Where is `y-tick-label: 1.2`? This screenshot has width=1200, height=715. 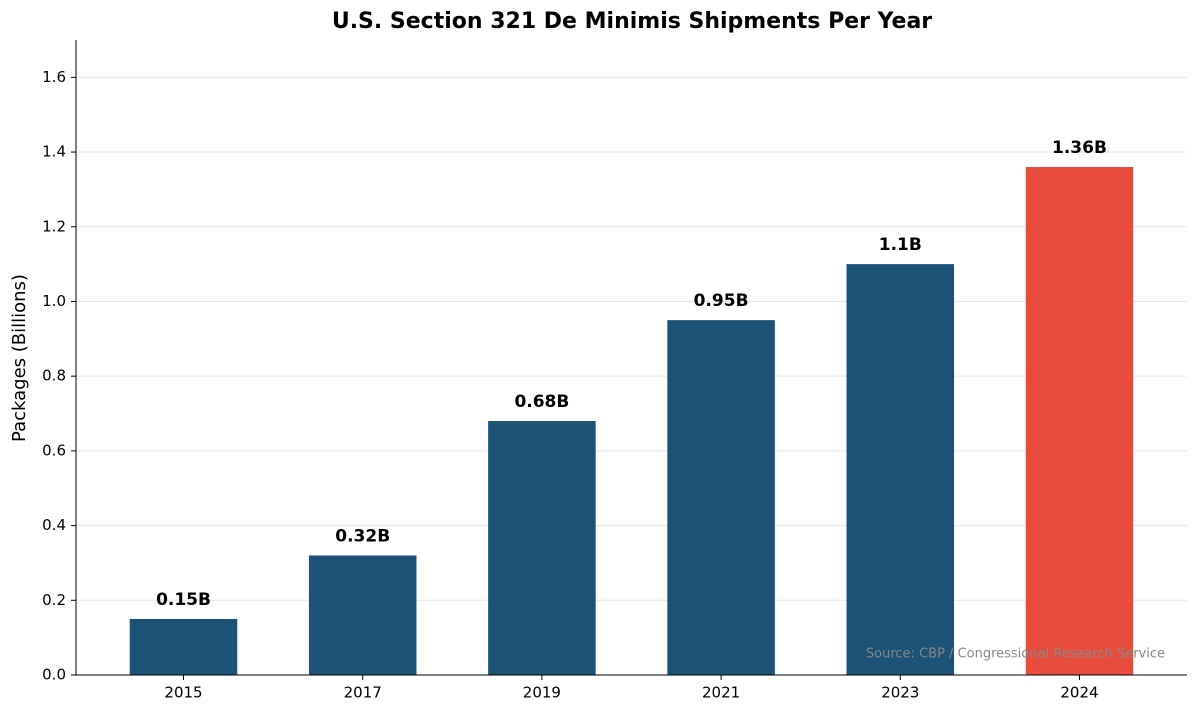
y-tick-label: 1.2 is located at coordinates (54, 226).